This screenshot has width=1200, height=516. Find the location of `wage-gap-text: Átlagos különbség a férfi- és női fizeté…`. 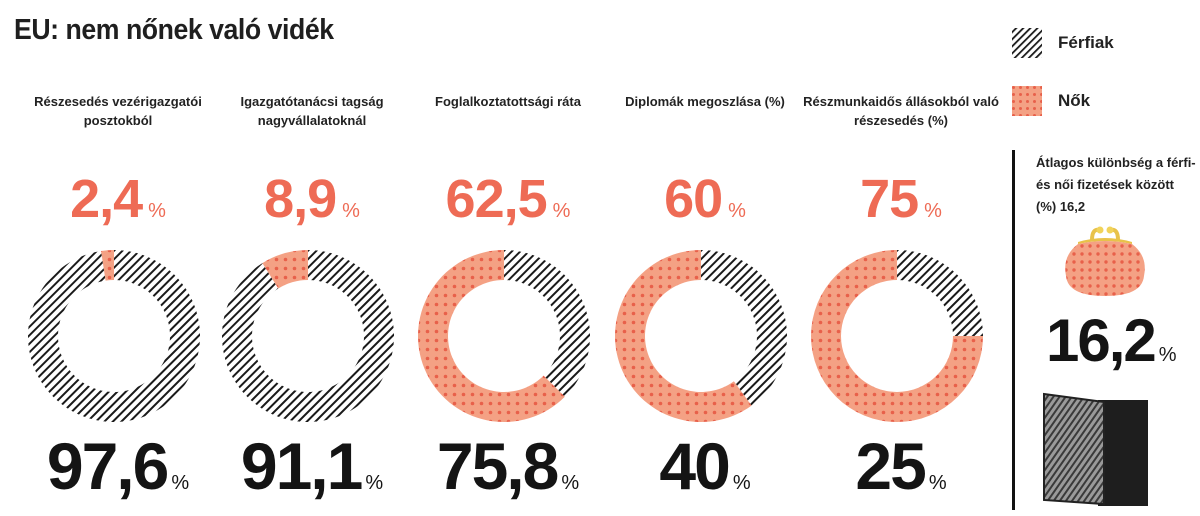

wage-gap-text: Átlagos különbség a férfi- és női fizeté… is located at coordinates (1116, 184).